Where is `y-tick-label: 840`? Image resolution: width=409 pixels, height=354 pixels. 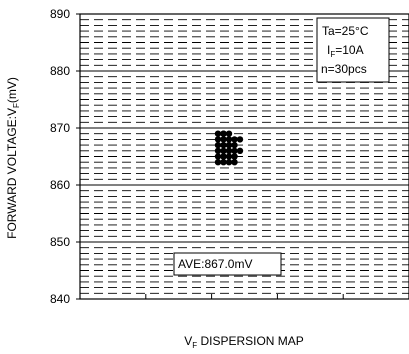 y-tick-label: 840 is located at coordinates (60, 299).